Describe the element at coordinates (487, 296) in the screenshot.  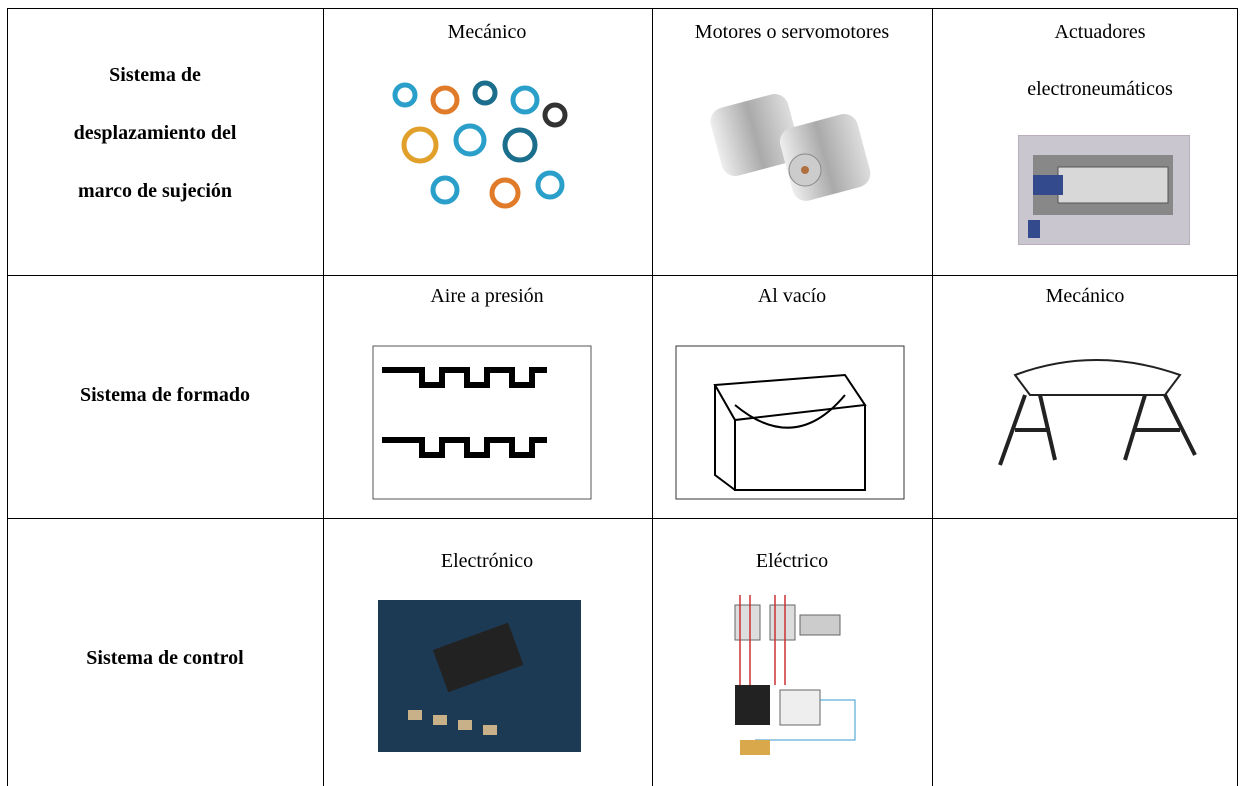
I see `option-title: Aire a presión` at that location.